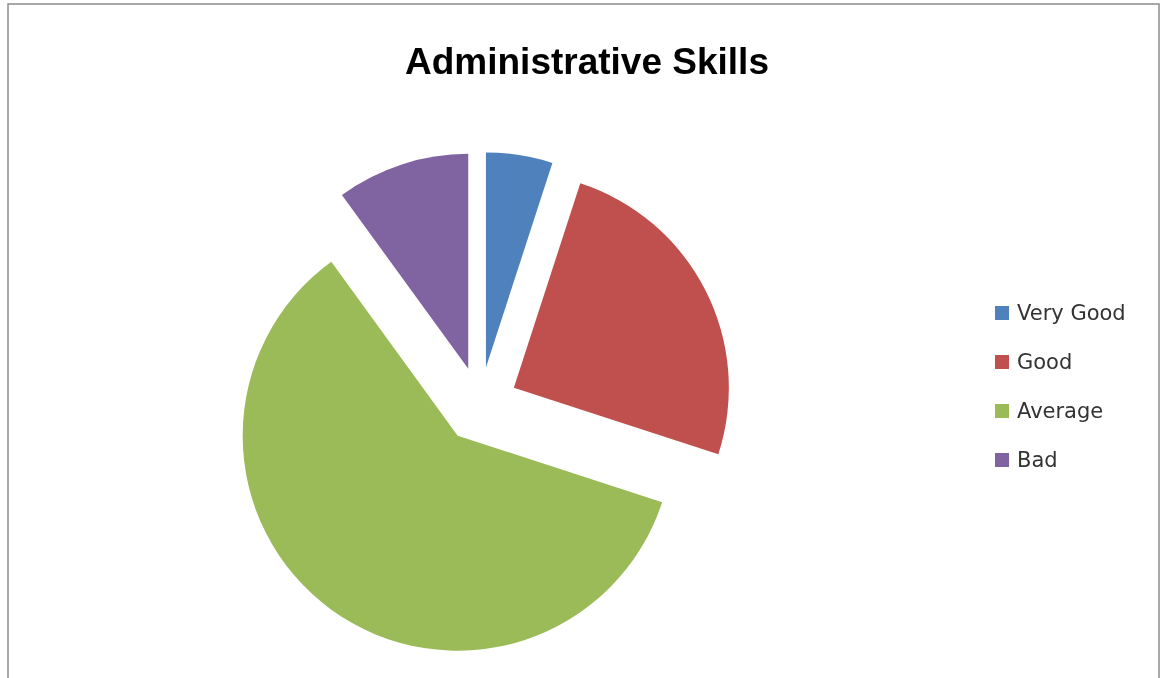 The height and width of the screenshot is (678, 1165). What do you see at coordinates (587, 61) in the screenshot?
I see `chart-title: Administrative Skills` at bounding box center [587, 61].